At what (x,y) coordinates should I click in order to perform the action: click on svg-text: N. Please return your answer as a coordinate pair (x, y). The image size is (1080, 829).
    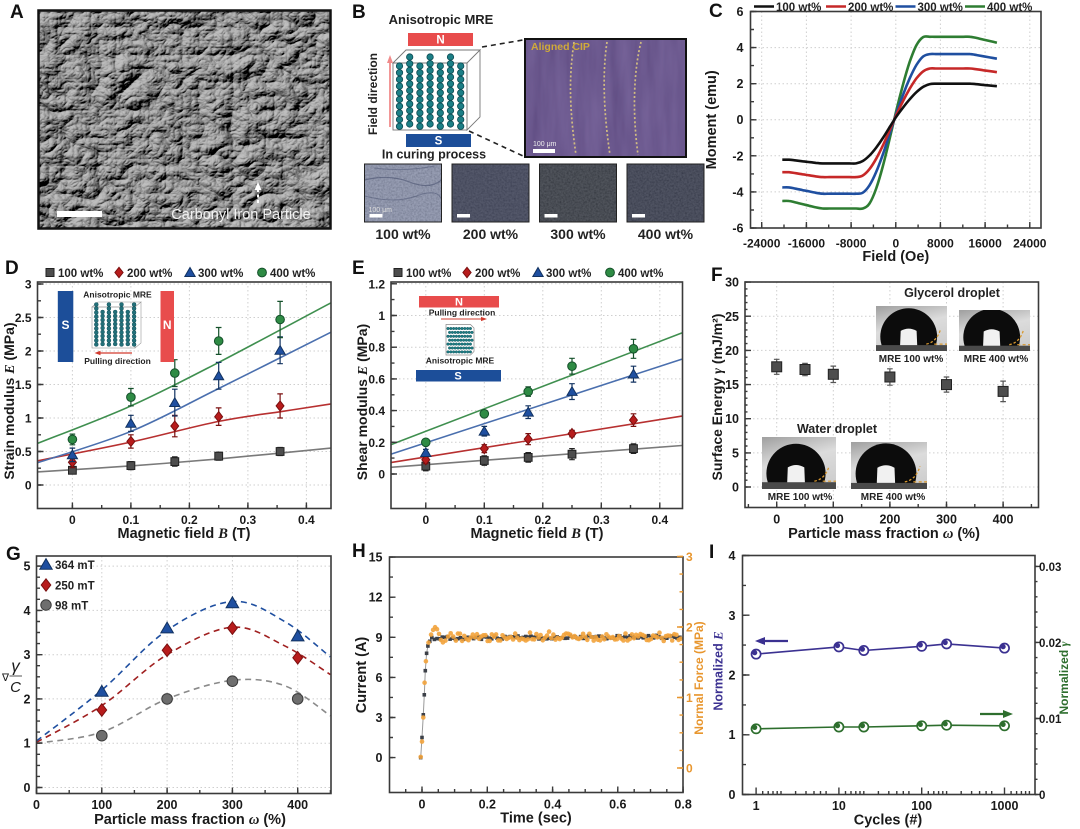
    Looking at the image, I should click on (167, 325).